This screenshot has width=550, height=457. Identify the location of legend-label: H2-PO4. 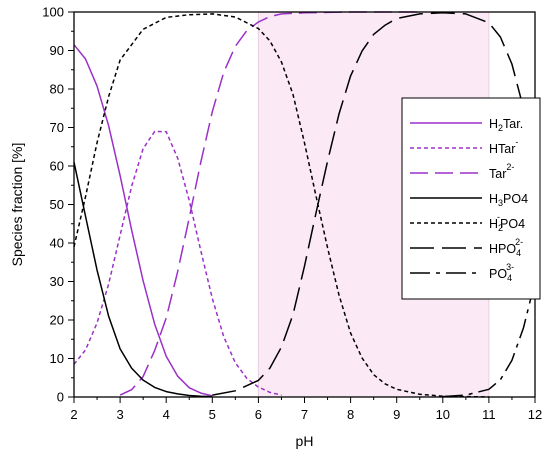
(507, 222).